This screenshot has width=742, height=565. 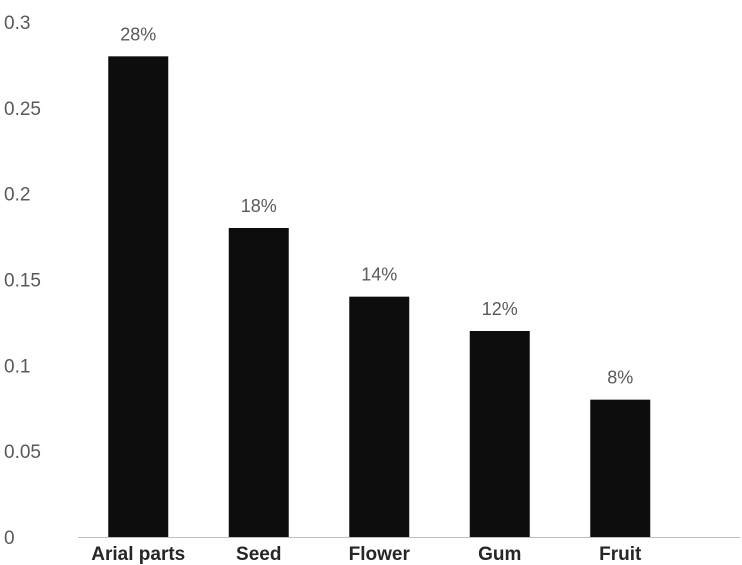 What do you see at coordinates (259, 206) in the screenshot?
I see `bar-data-label: 18%` at bounding box center [259, 206].